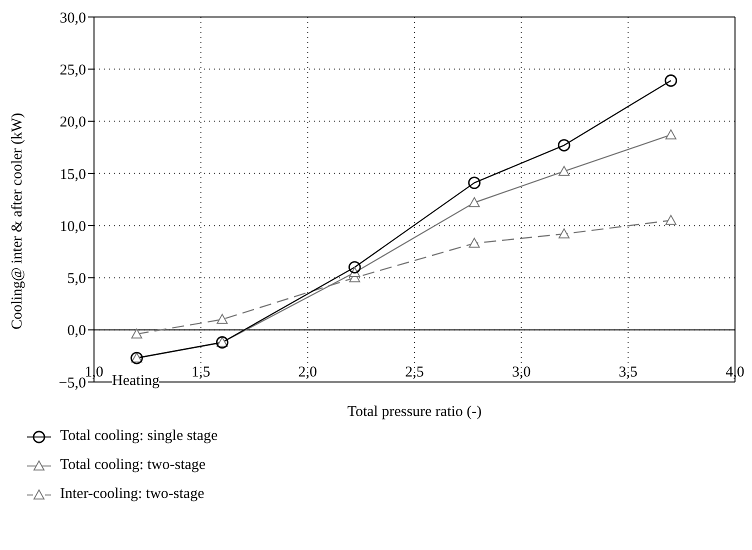 This screenshot has width=752, height=550. What do you see at coordinates (200, 372) in the screenshot?
I see `x-tick-label: 1,5` at bounding box center [200, 372].